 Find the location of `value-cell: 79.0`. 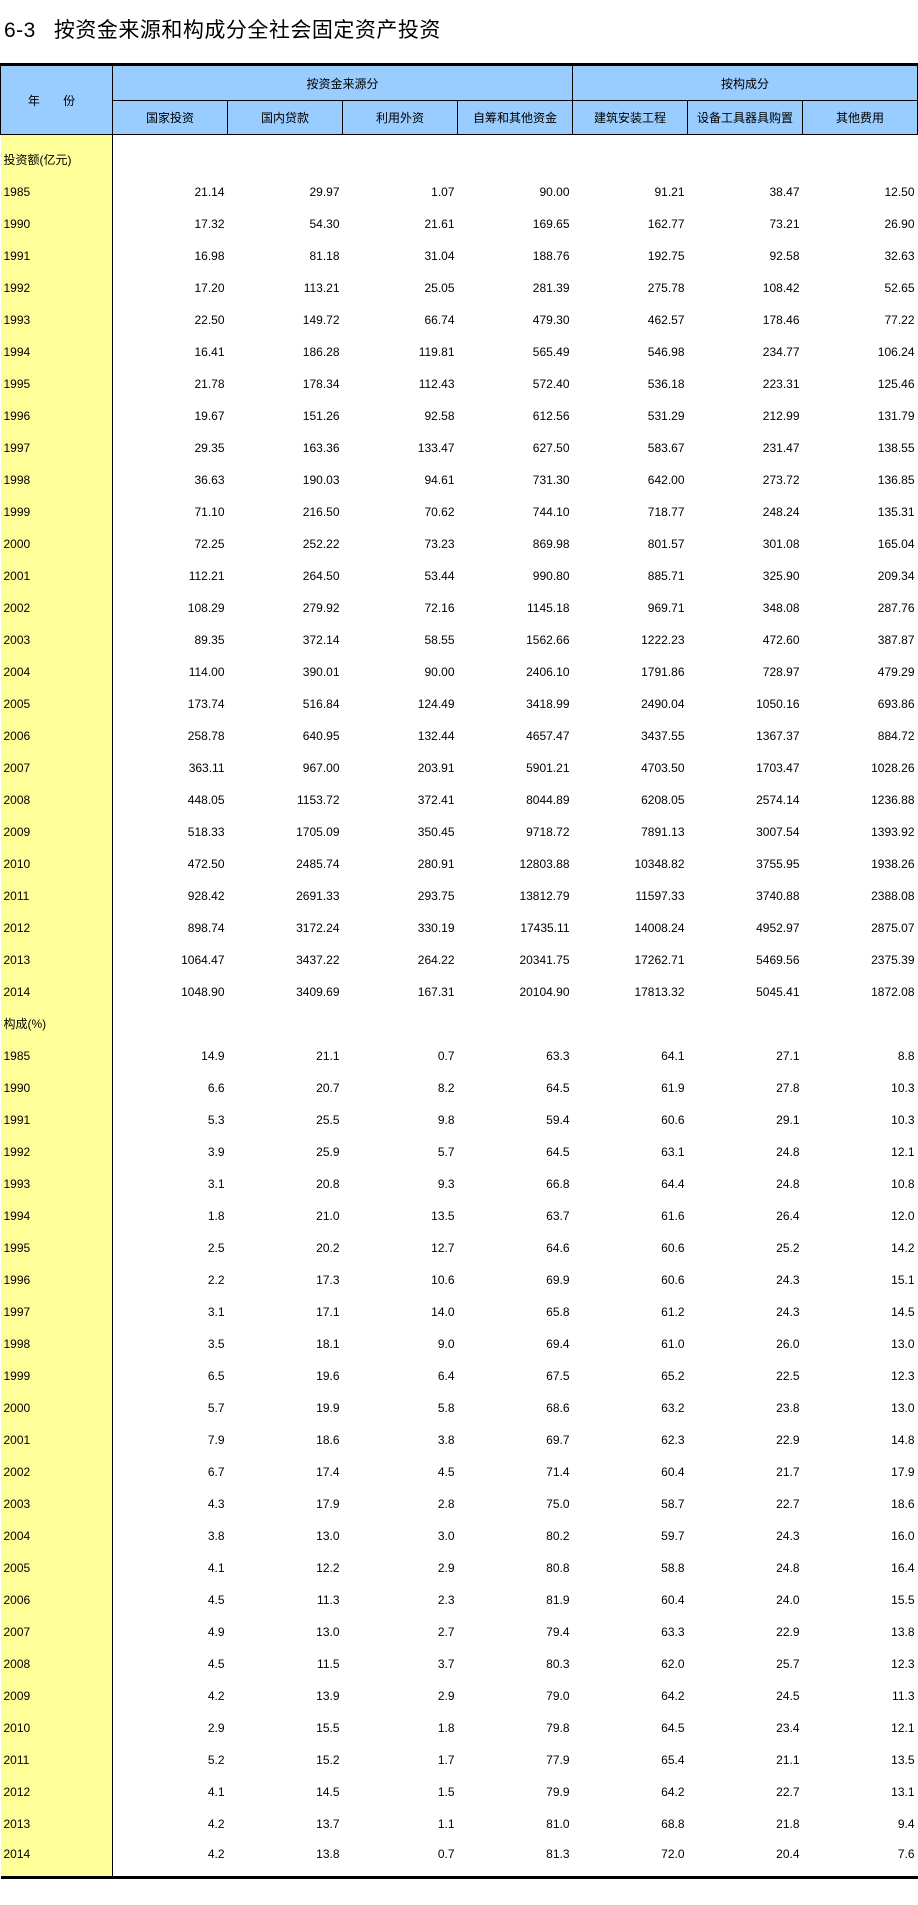

value-cell: 79.0 is located at coordinates (558, 1696).